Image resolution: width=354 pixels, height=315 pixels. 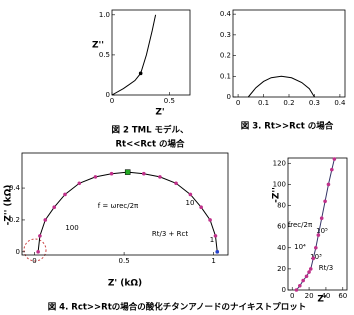 What do you see at coordinates (342, 296) in the screenshot?
I see `x-tick-label: 60` at bounding box center [342, 296].